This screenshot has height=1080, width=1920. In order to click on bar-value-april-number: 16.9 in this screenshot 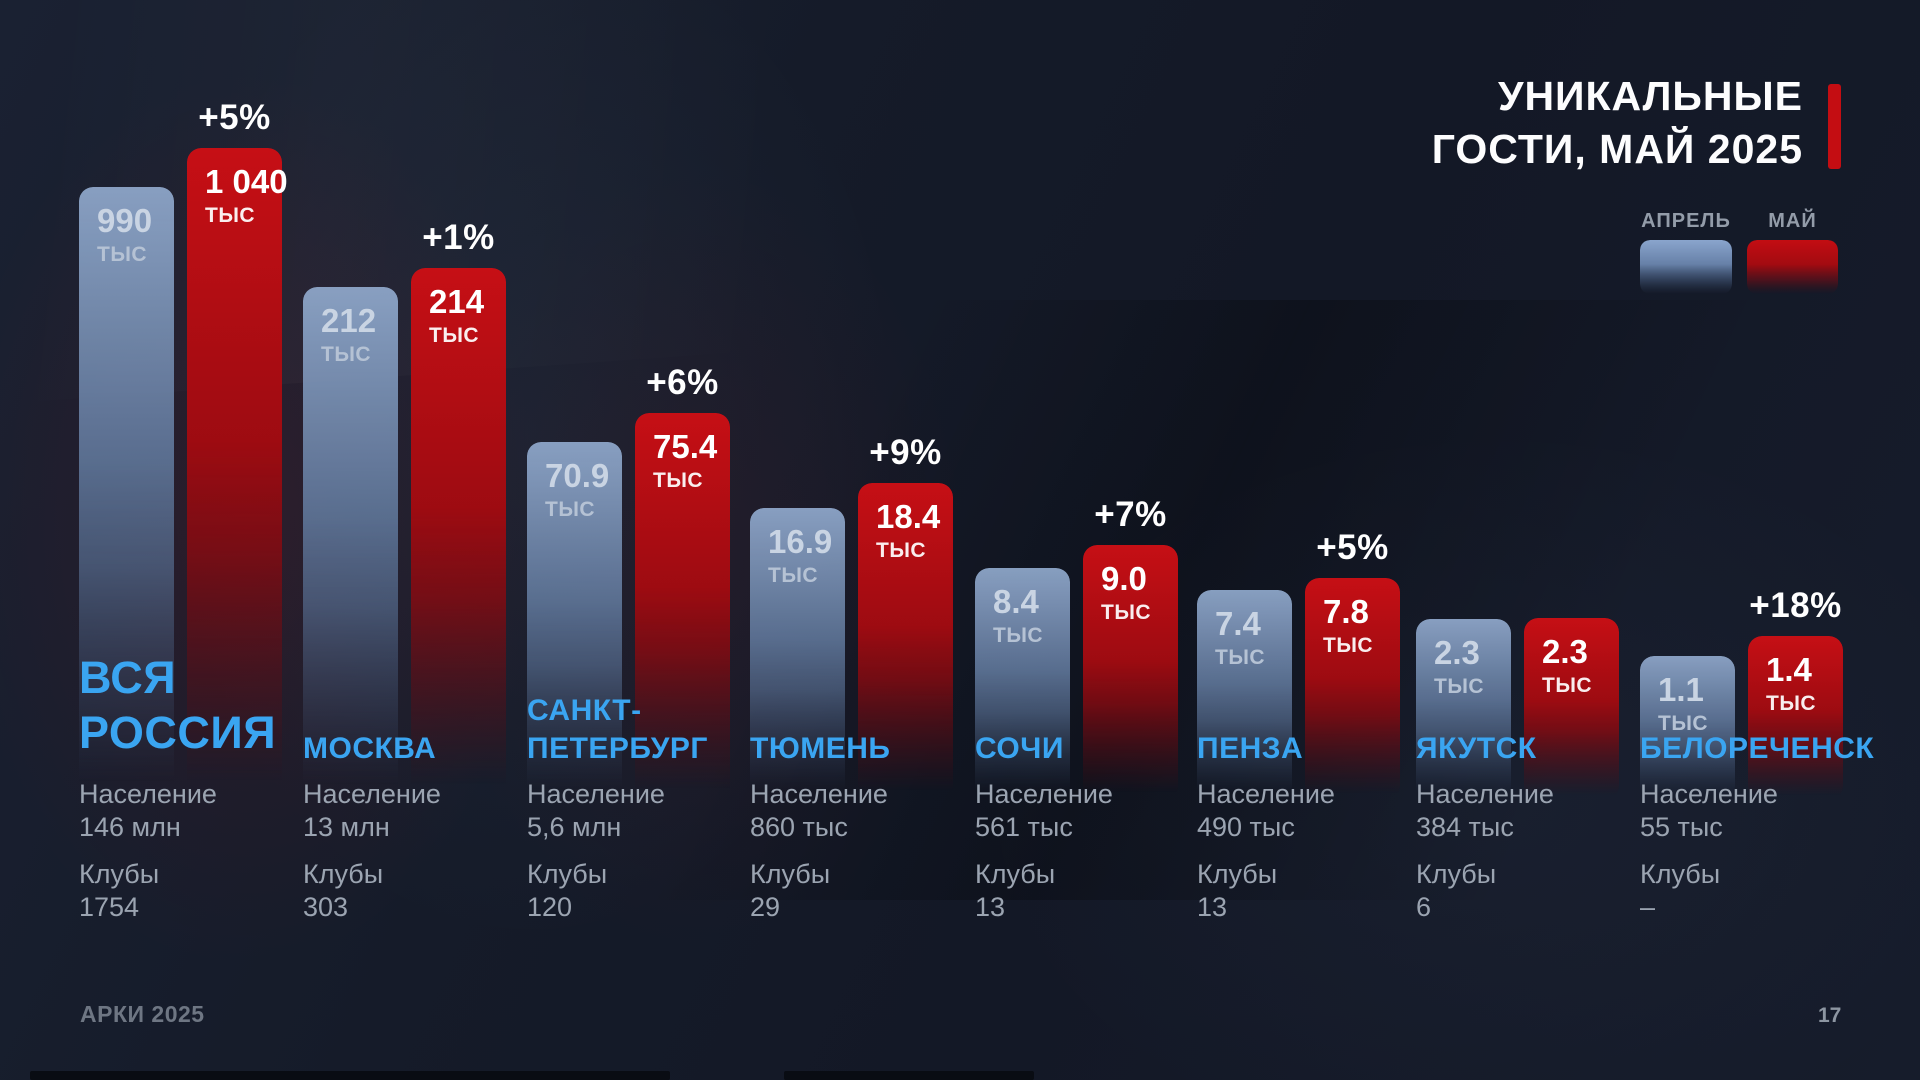, I will do `click(800, 541)`.